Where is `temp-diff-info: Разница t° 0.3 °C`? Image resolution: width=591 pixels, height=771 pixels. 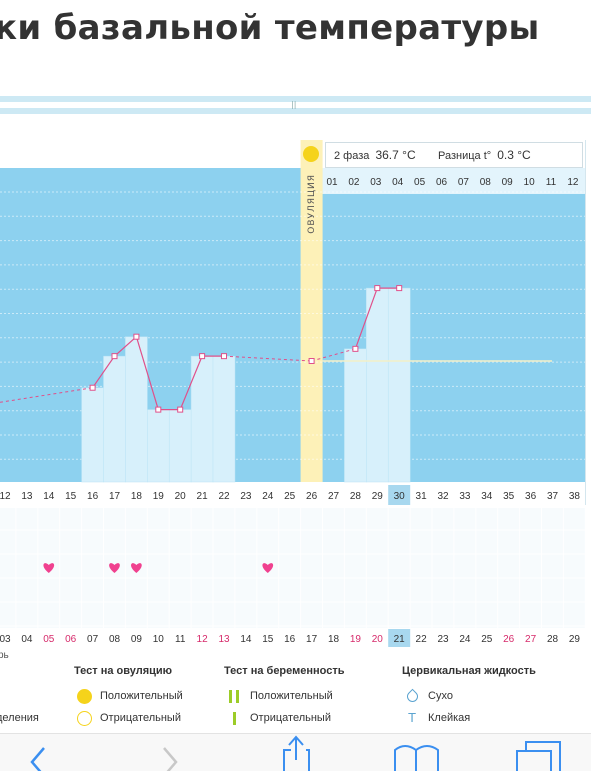
temp-diff-info: Разница t° 0.3 °C is located at coordinates (484, 155).